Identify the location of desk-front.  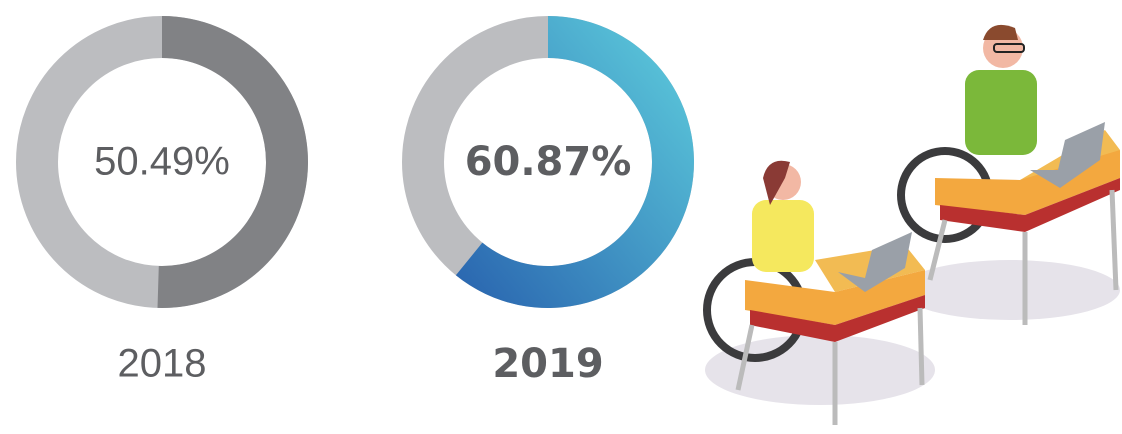
(835, 297).